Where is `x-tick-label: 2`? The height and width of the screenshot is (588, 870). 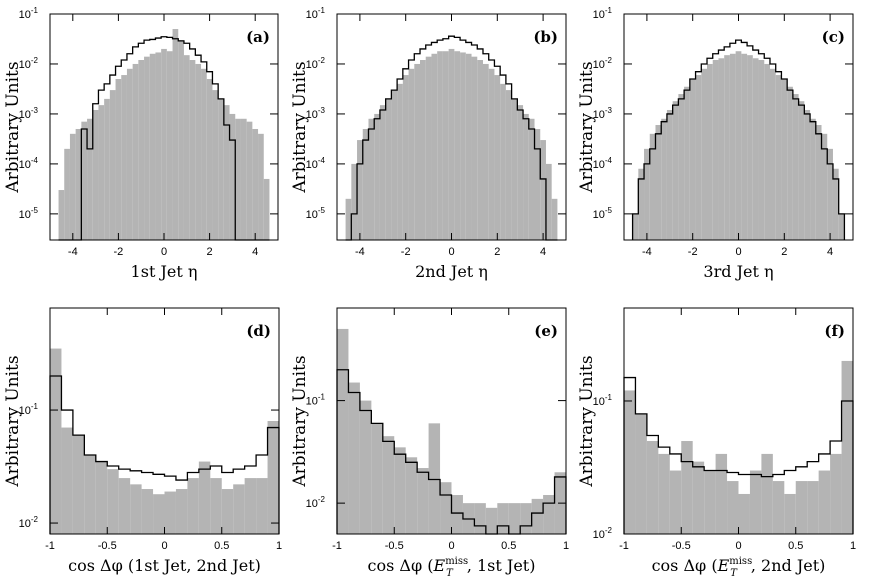 x-tick-label: 2 is located at coordinates (210, 252).